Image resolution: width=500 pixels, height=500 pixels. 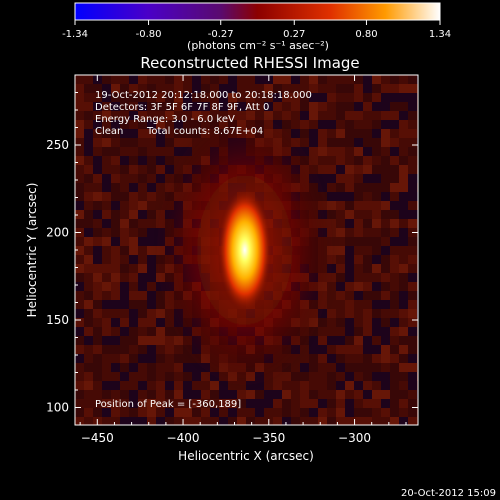 What do you see at coordinates (57, 320) in the screenshot?
I see `y-tick-label: 150` at bounding box center [57, 320].